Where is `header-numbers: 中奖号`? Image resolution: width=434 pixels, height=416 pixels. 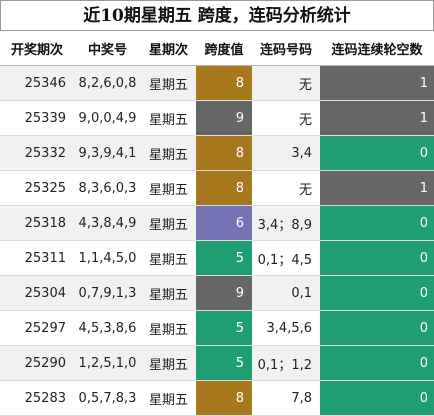
header-numbers: 中奖号 is located at coordinates (107, 48).